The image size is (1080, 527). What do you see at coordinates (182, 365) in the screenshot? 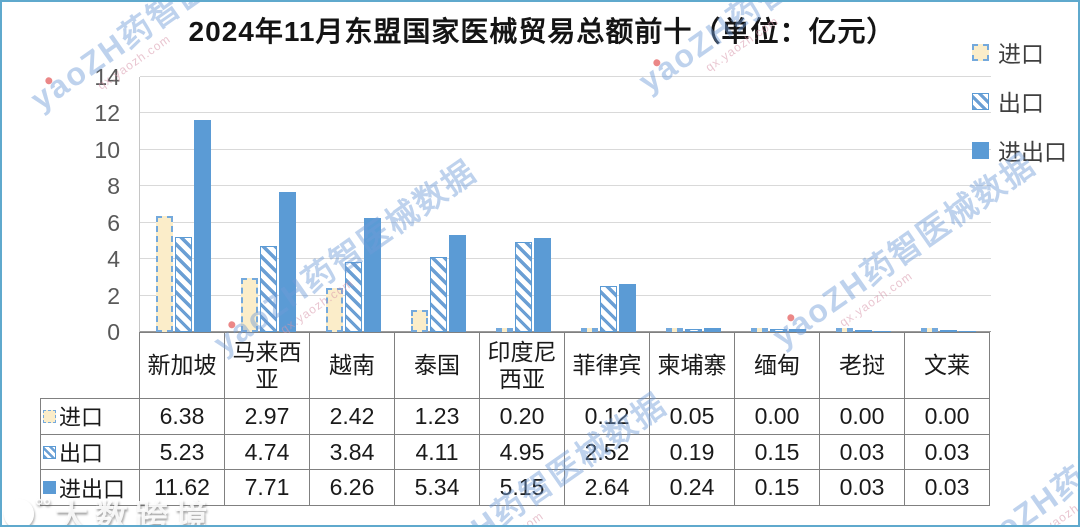
I see `table-column-header: 新加坡` at bounding box center [182, 365].